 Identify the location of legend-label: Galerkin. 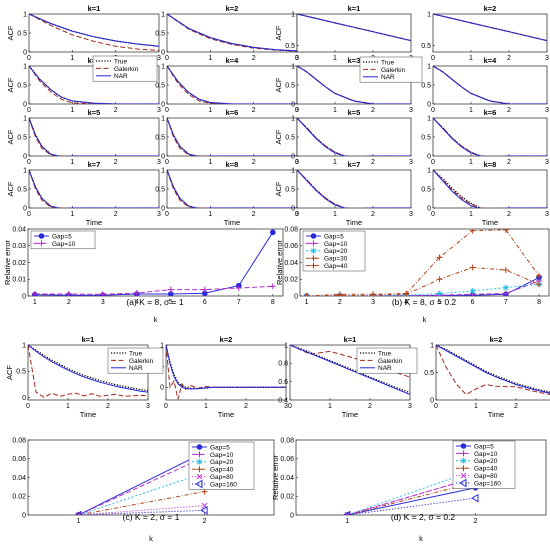
(141, 361).